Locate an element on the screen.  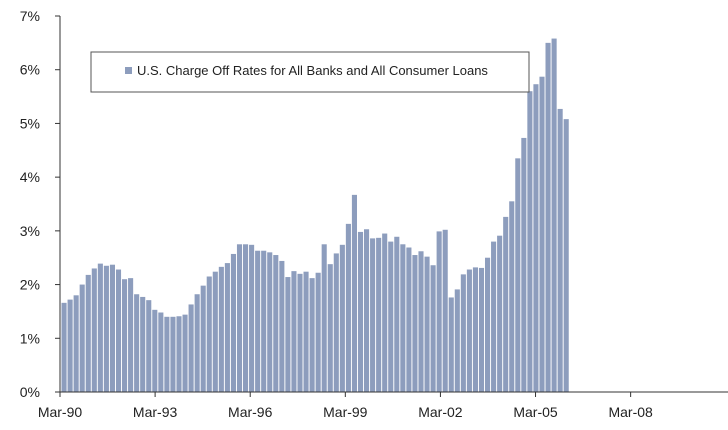
y-axis: 0% 1% 2% 3% 4% 5% 6% 7% is located at coordinates (40, 204).